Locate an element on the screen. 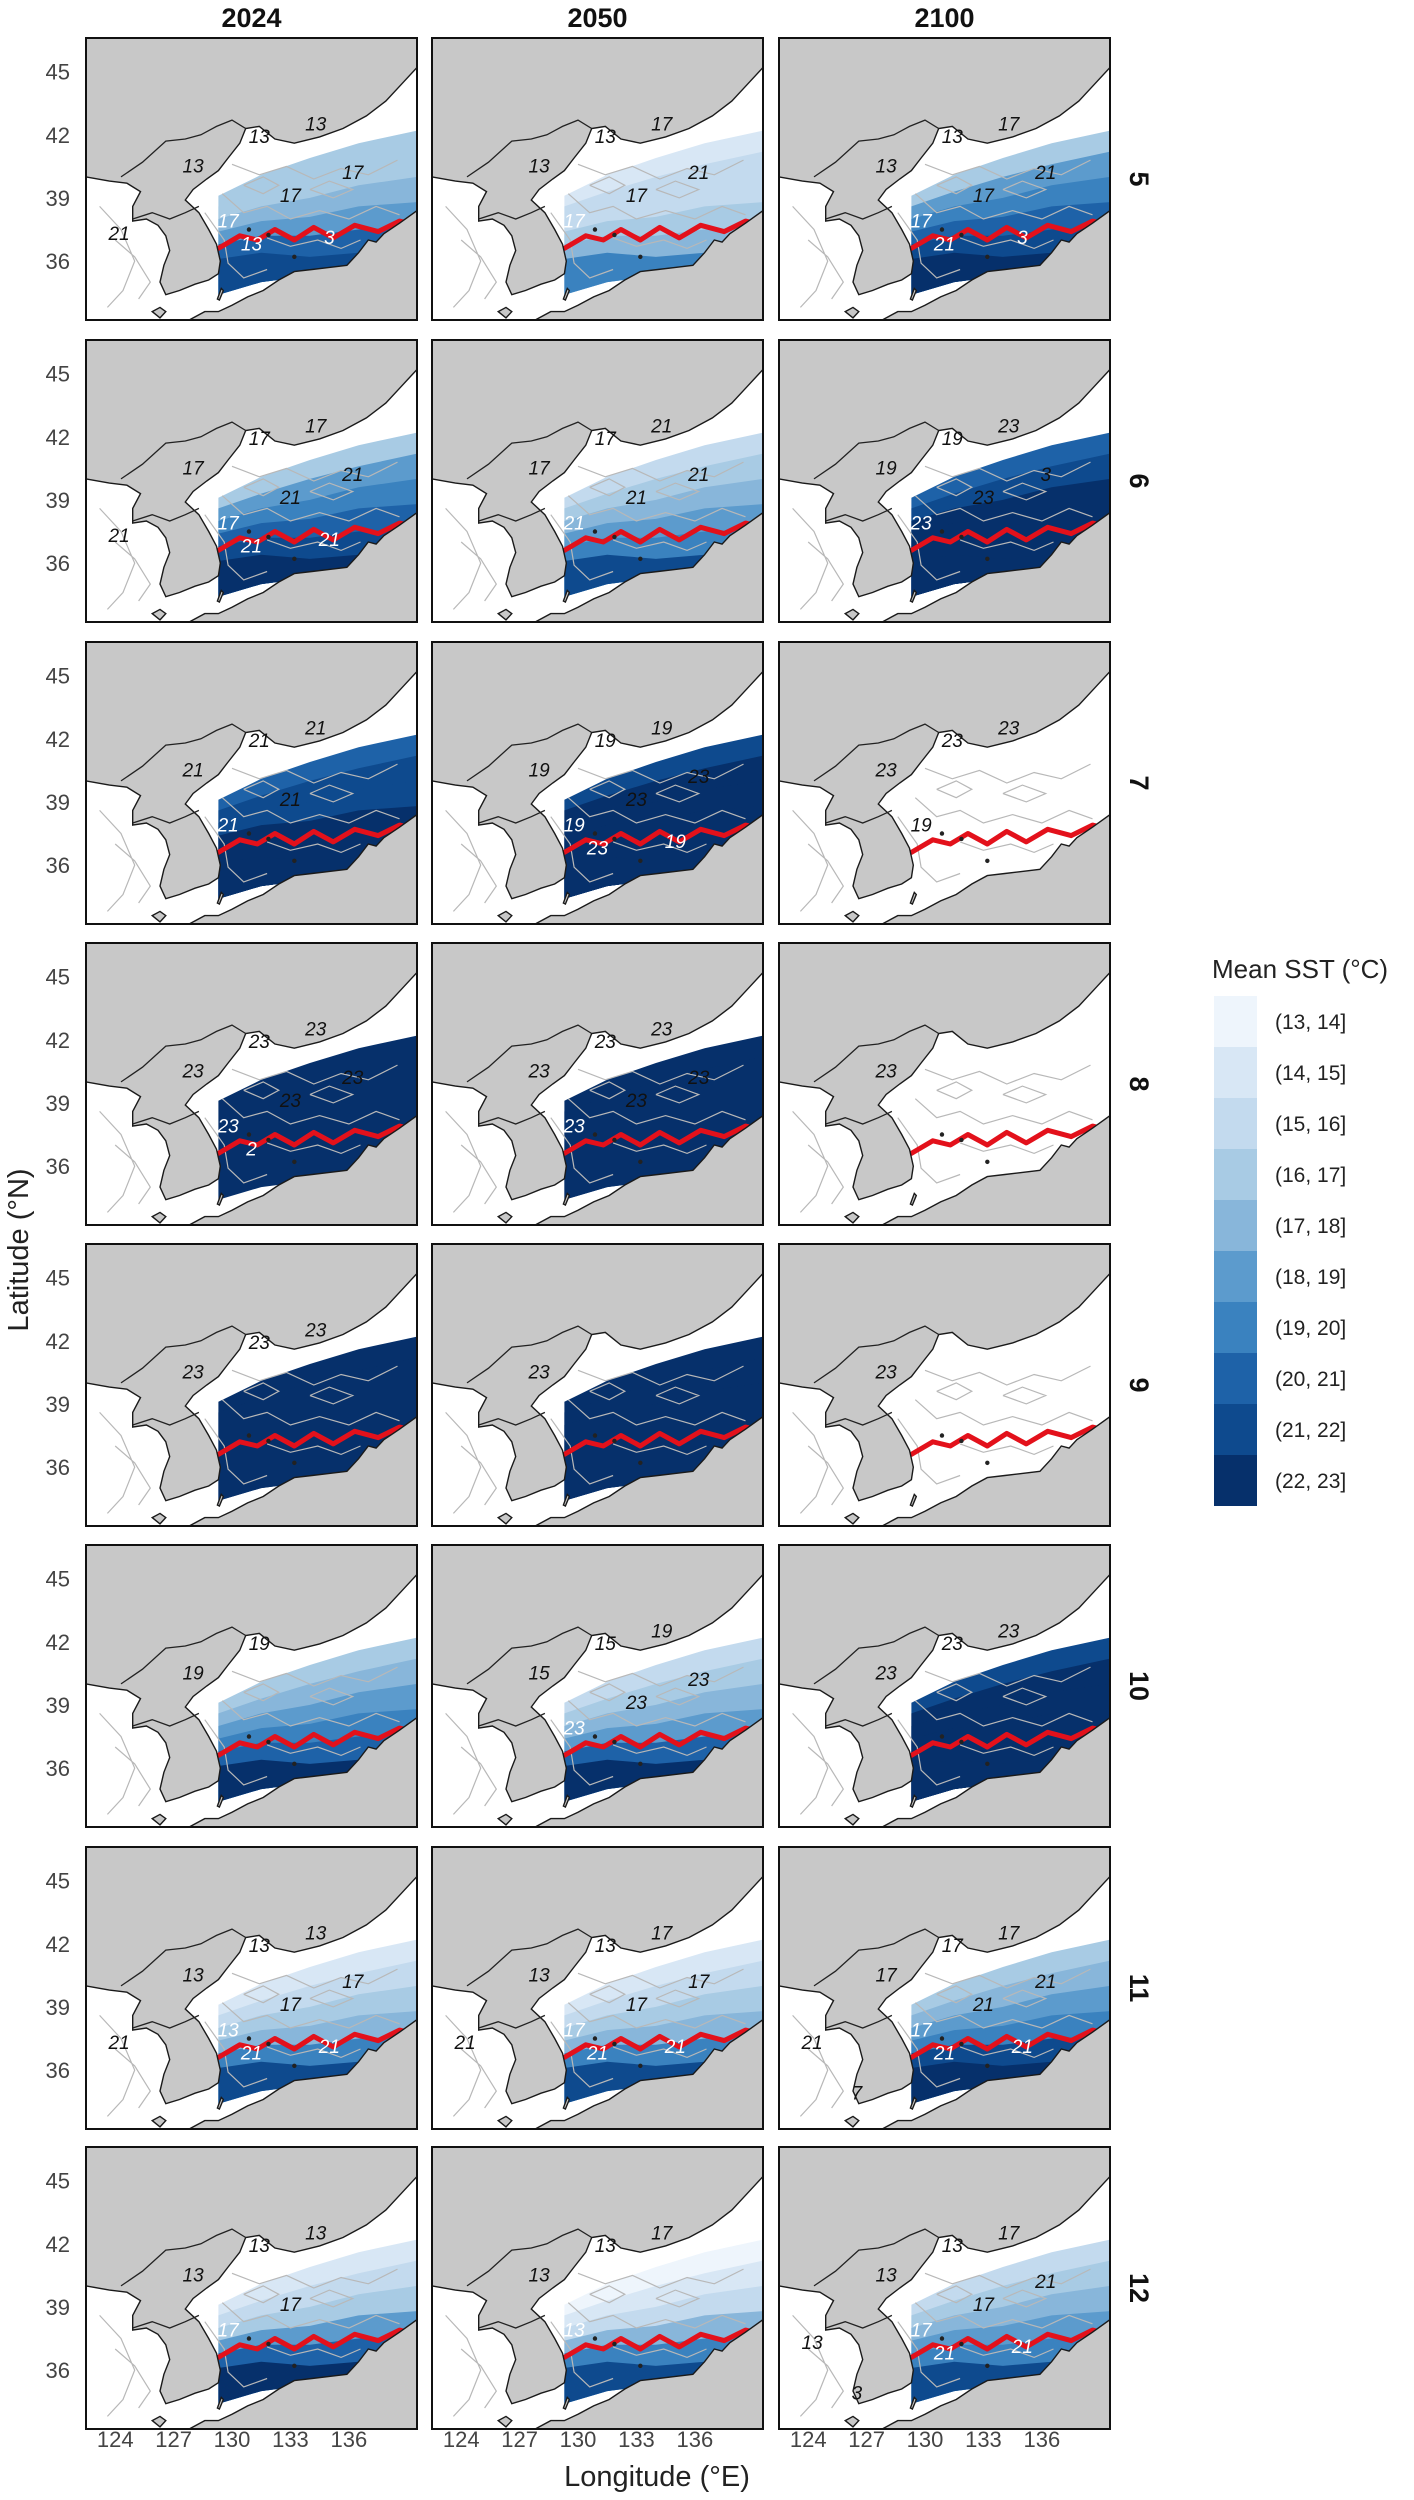 The height and width of the screenshot is (2500, 1414). panel-2050-month-11: 13 13 17 17 17 17 21 21 21 is located at coordinates (597, 1988).